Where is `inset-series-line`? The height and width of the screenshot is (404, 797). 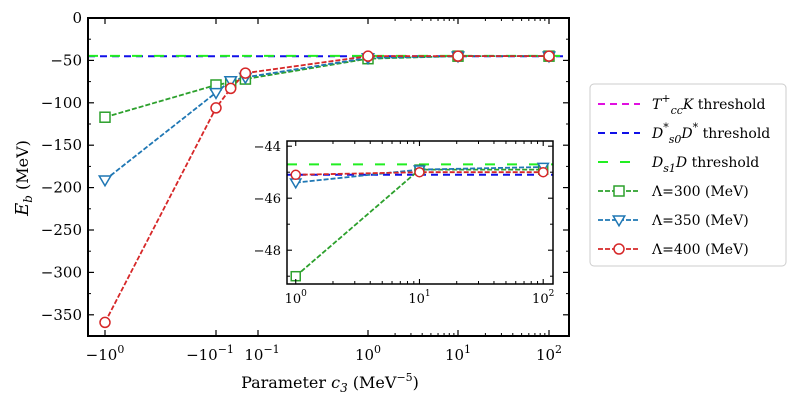
inset-series-line is located at coordinates (419, 175).